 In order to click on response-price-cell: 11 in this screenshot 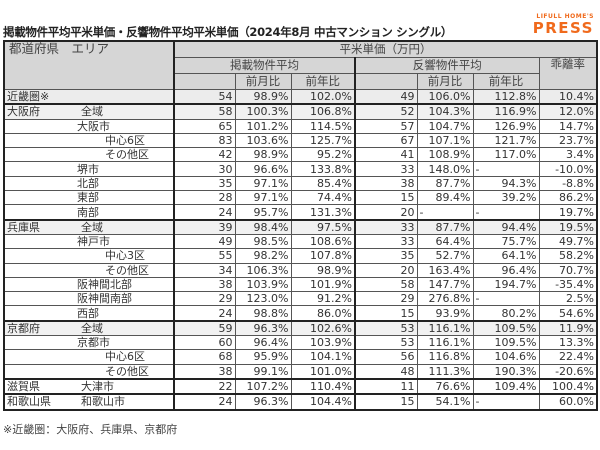, I will do `click(386, 387)`.